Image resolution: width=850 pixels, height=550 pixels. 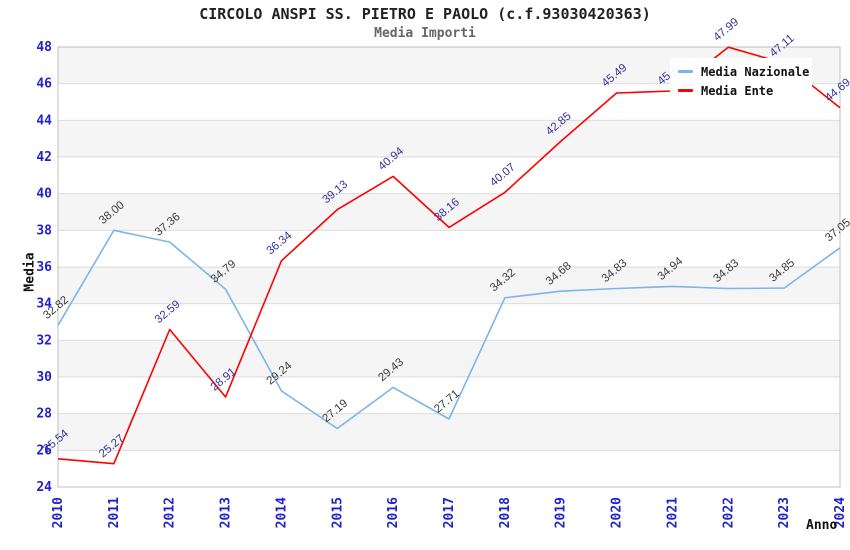 What do you see at coordinates (44, 487) in the screenshot?
I see `y-tick-label: 24` at bounding box center [44, 487].